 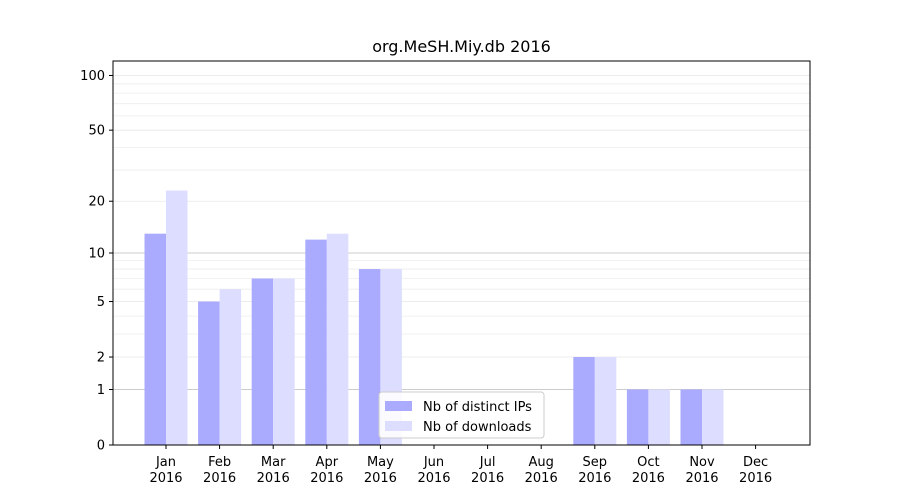 What do you see at coordinates (101, 390) in the screenshot?
I see `y-tick-label: 1` at bounding box center [101, 390].